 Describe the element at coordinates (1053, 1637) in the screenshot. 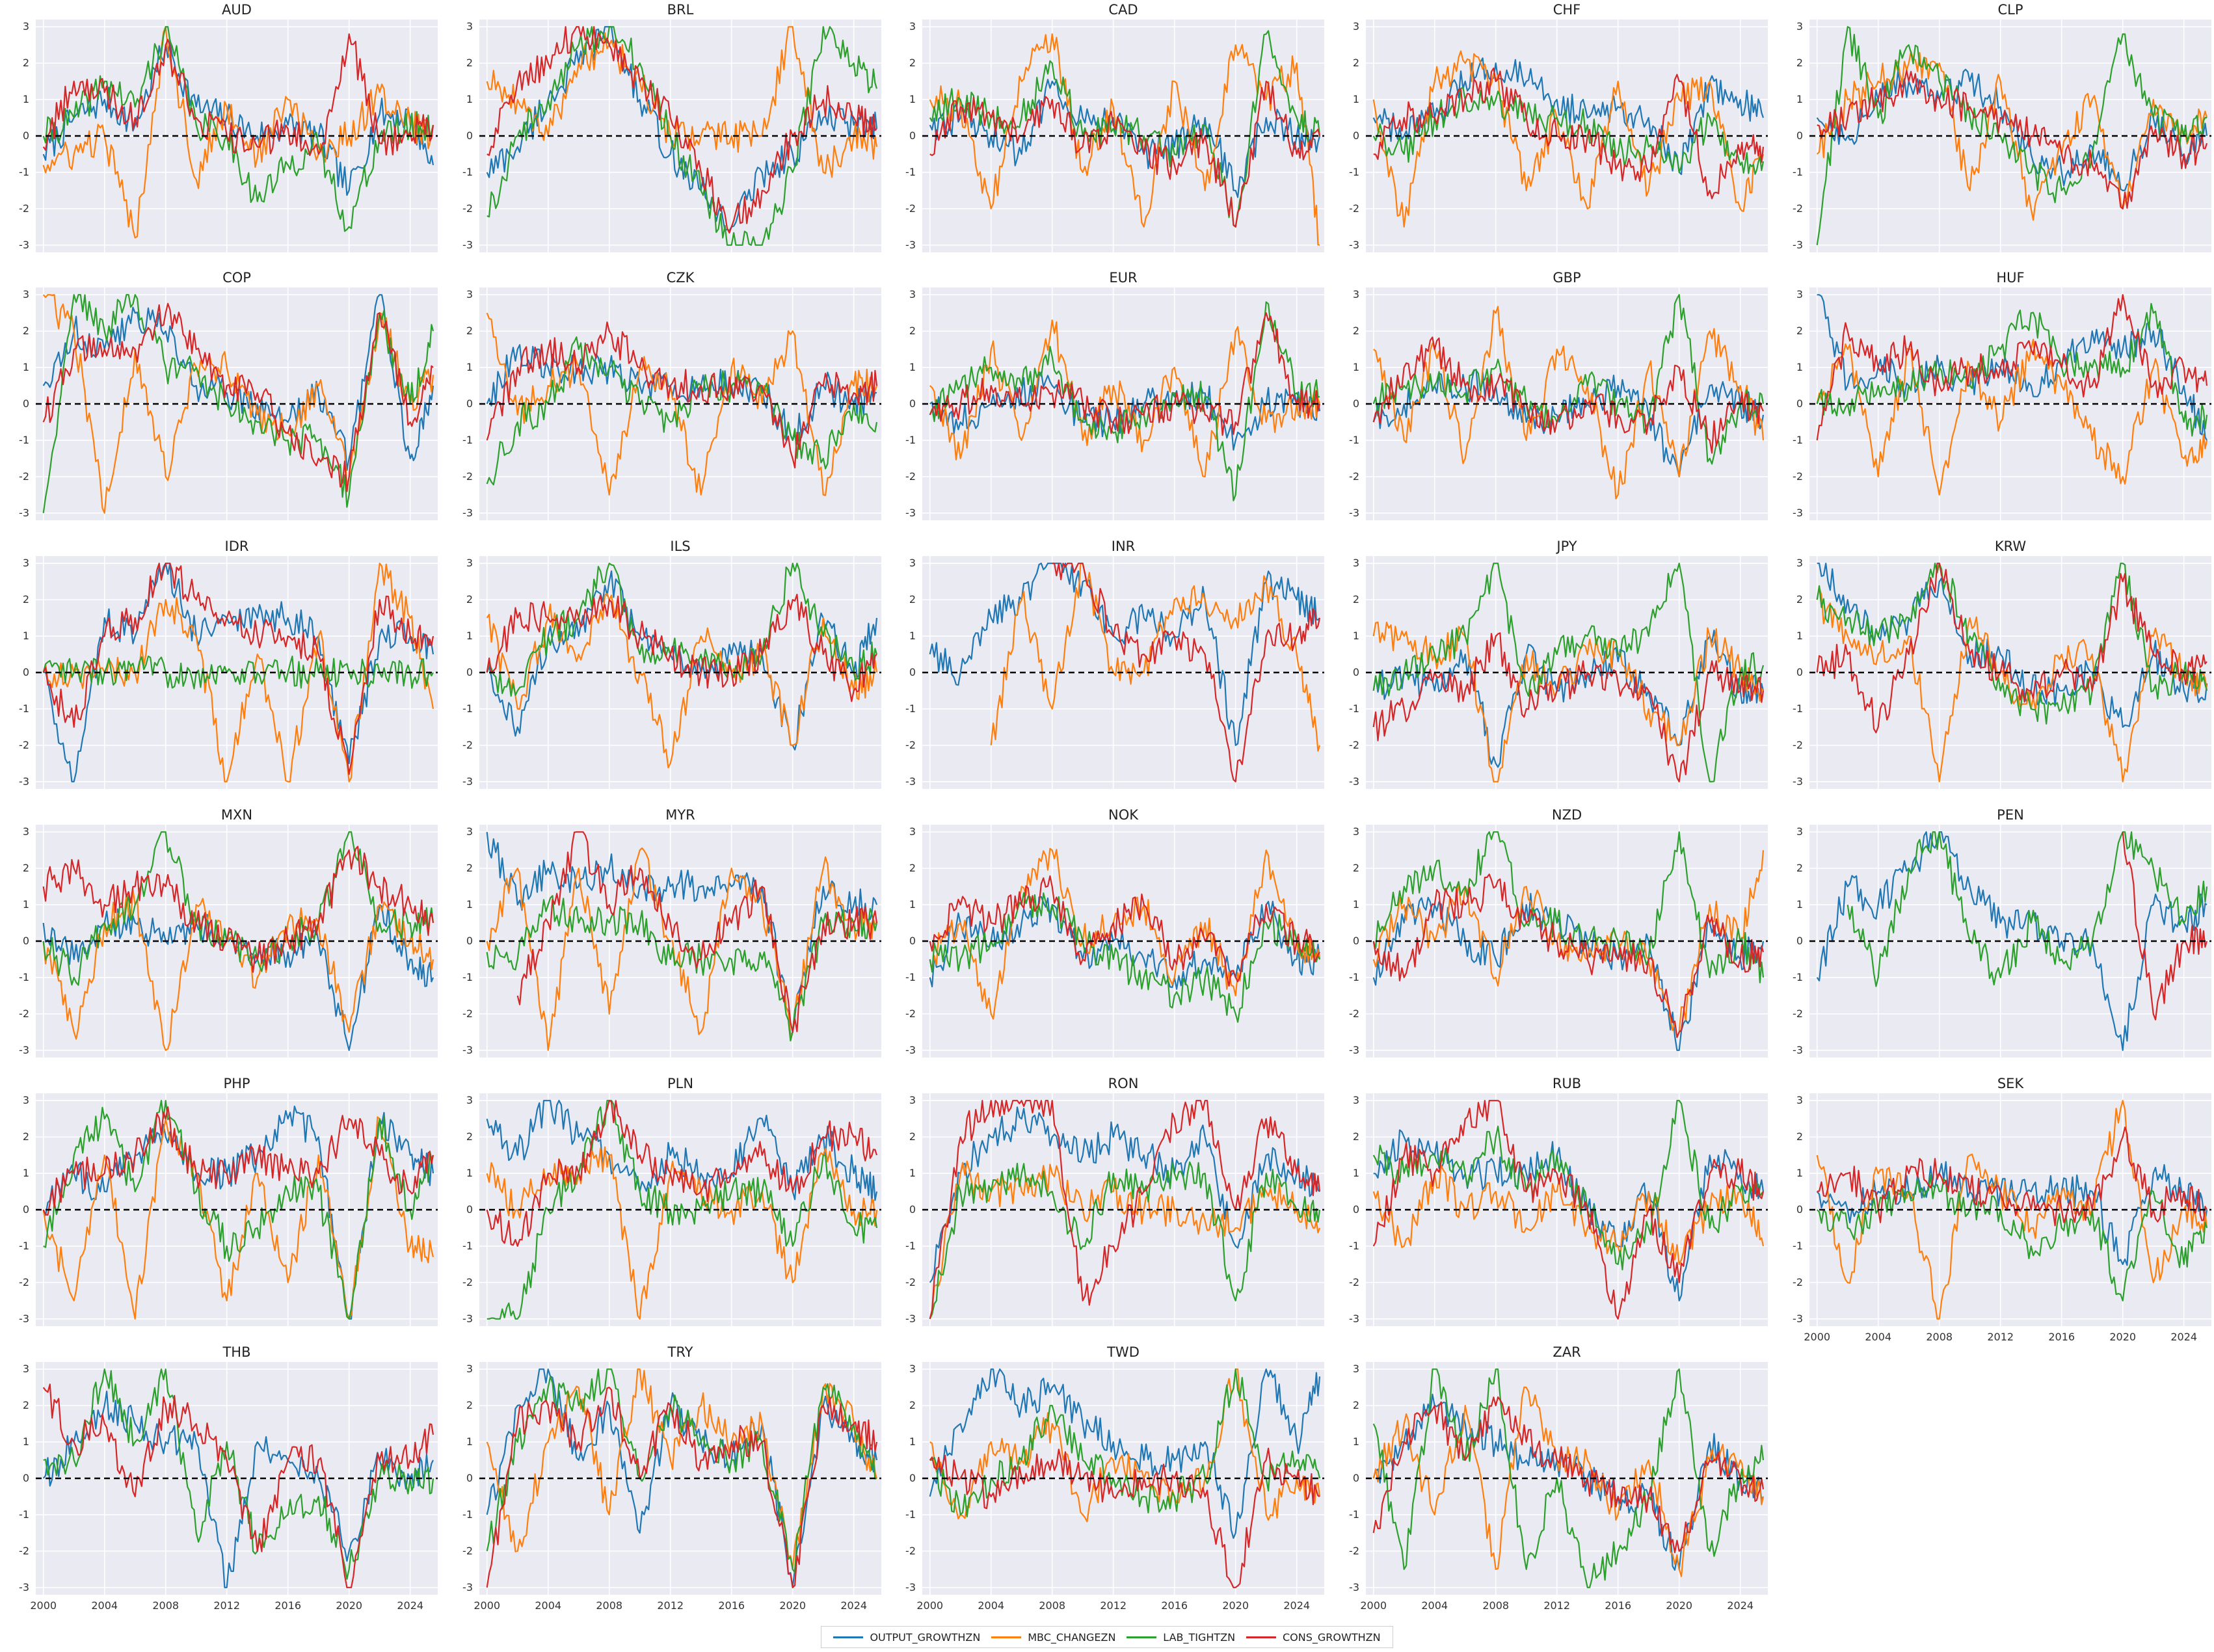

I see `legend-item-mbc-changezn: MBC_CHANGEZN` at that location.